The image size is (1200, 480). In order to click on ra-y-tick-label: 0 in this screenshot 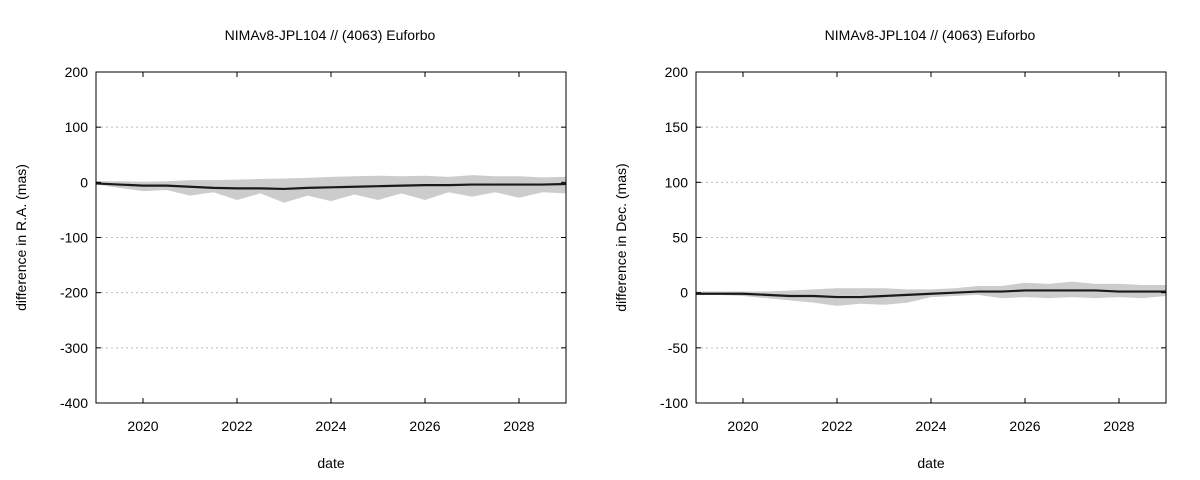, I will do `click(84, 182)`.